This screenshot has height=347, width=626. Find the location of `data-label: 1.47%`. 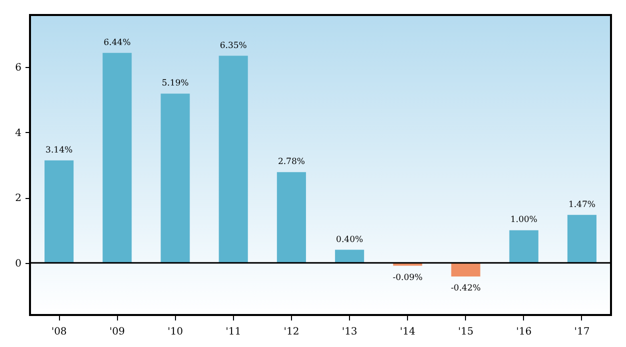

data-label: 1.47% is located at coordinates (582, 205).